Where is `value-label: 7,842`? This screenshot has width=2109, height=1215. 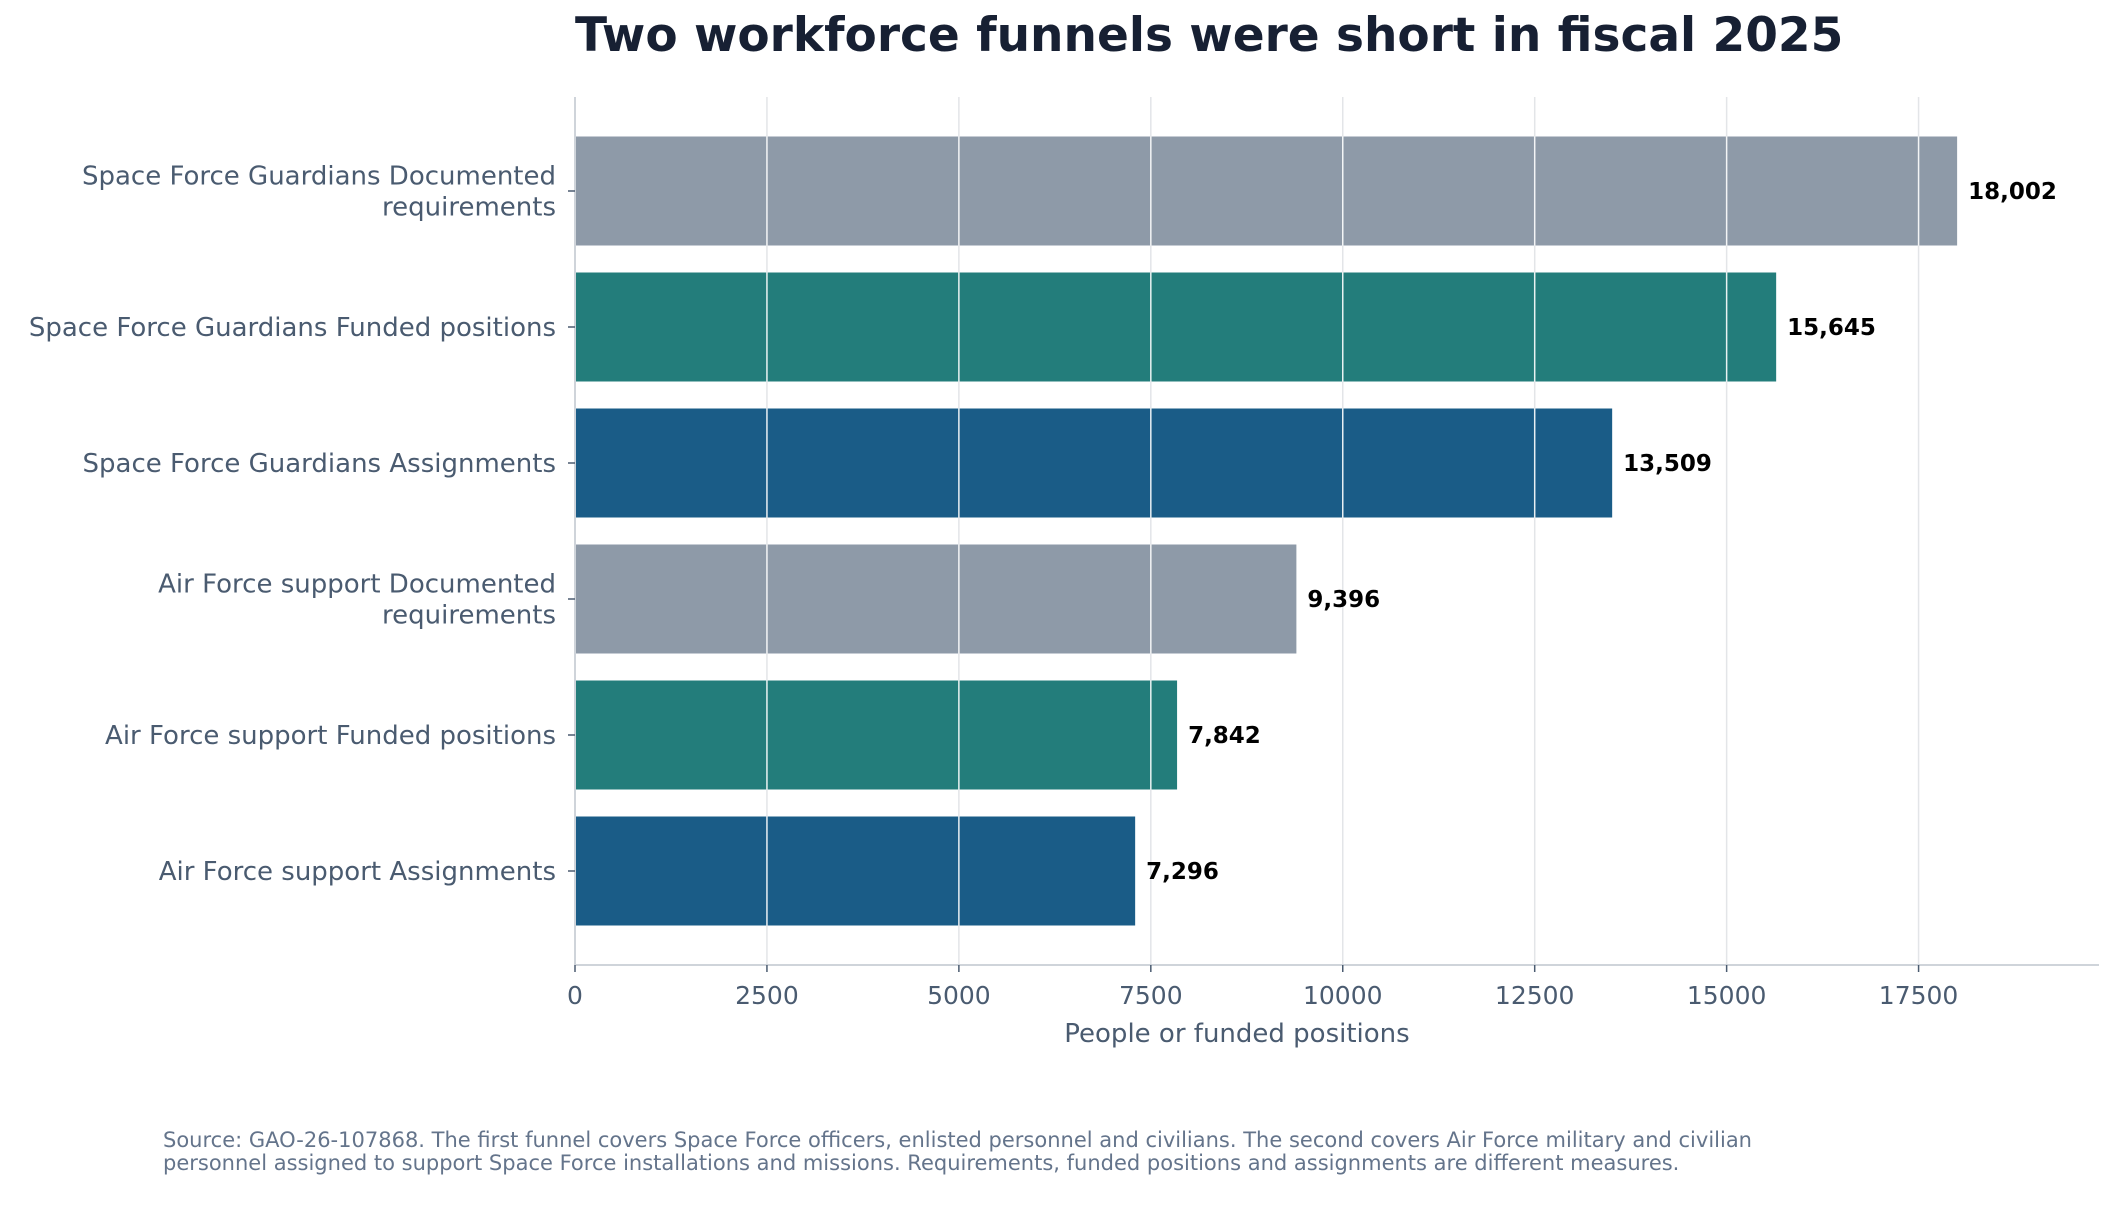
value-label: 7,842 is located at coordinates (1224, 736).